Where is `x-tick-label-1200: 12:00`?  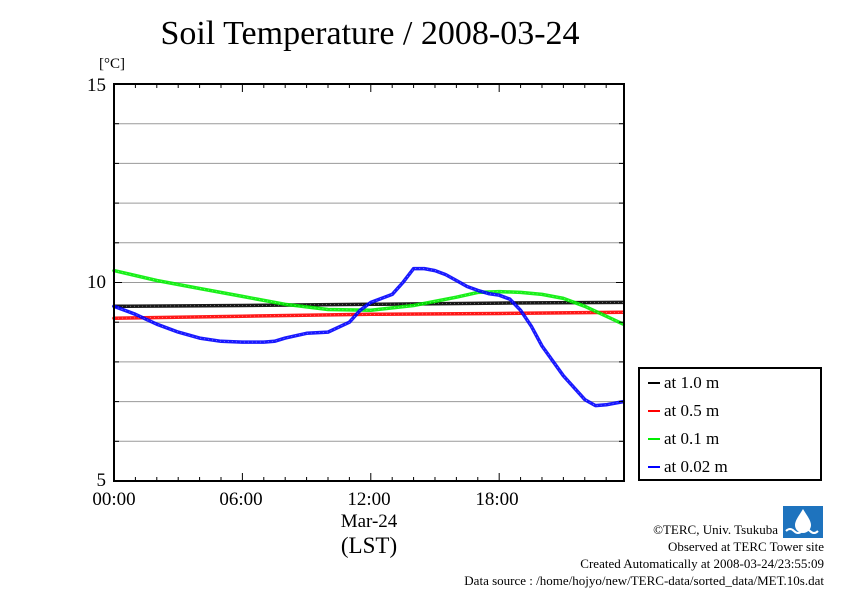 x-tick-label-1200: 12:00 is located at coordinates (369, 499).